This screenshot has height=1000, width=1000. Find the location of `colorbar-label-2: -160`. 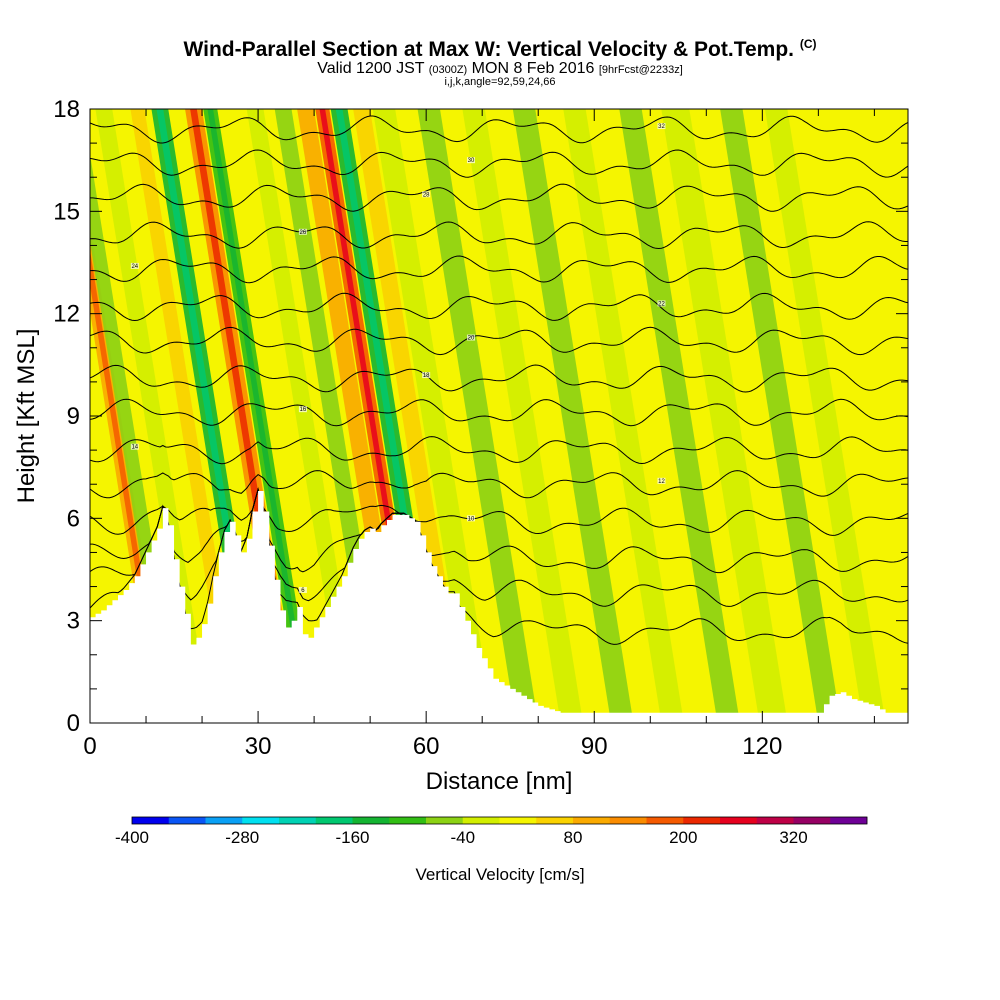

colorbar-label-2: -160 is located at coordinates (352, 837).